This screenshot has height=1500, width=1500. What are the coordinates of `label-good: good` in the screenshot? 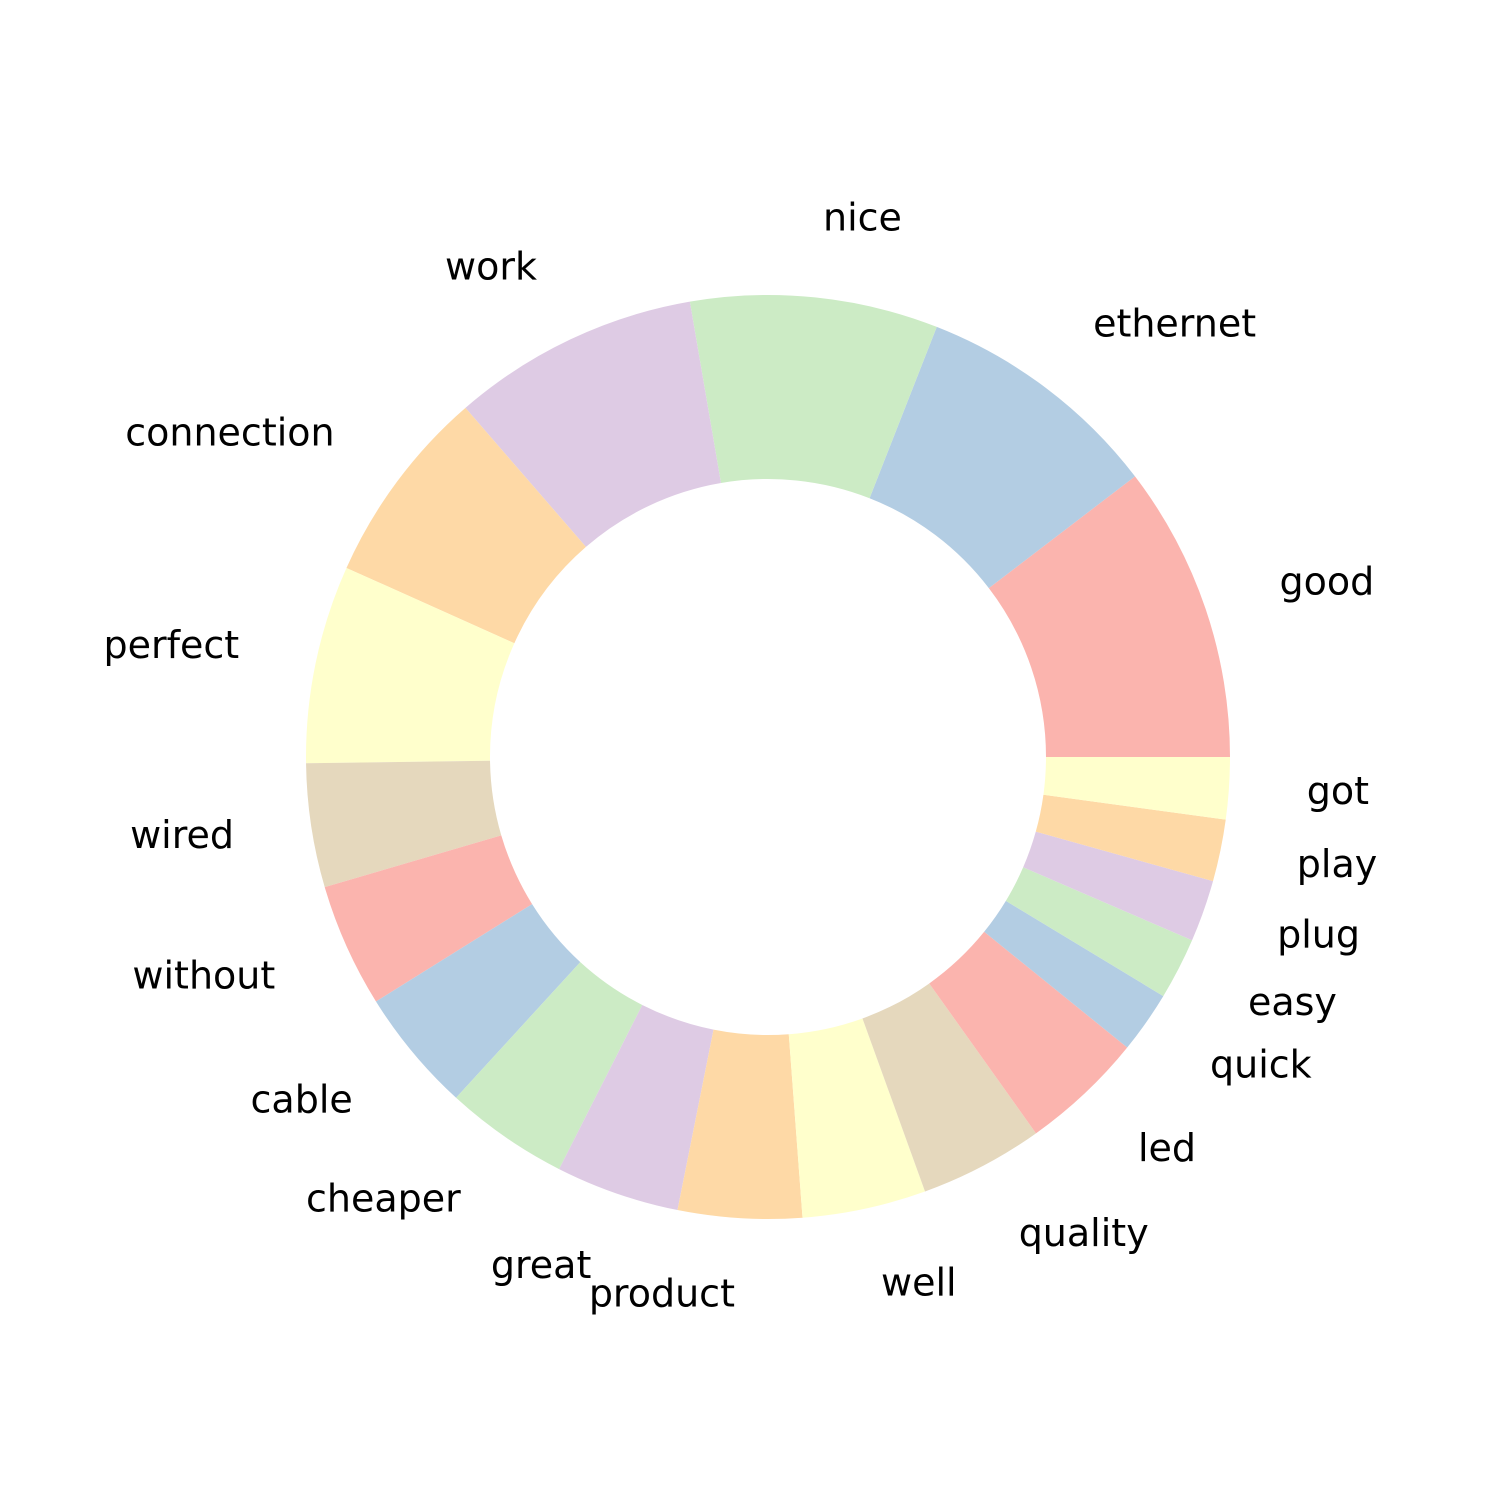 It's located at (1326, 581).